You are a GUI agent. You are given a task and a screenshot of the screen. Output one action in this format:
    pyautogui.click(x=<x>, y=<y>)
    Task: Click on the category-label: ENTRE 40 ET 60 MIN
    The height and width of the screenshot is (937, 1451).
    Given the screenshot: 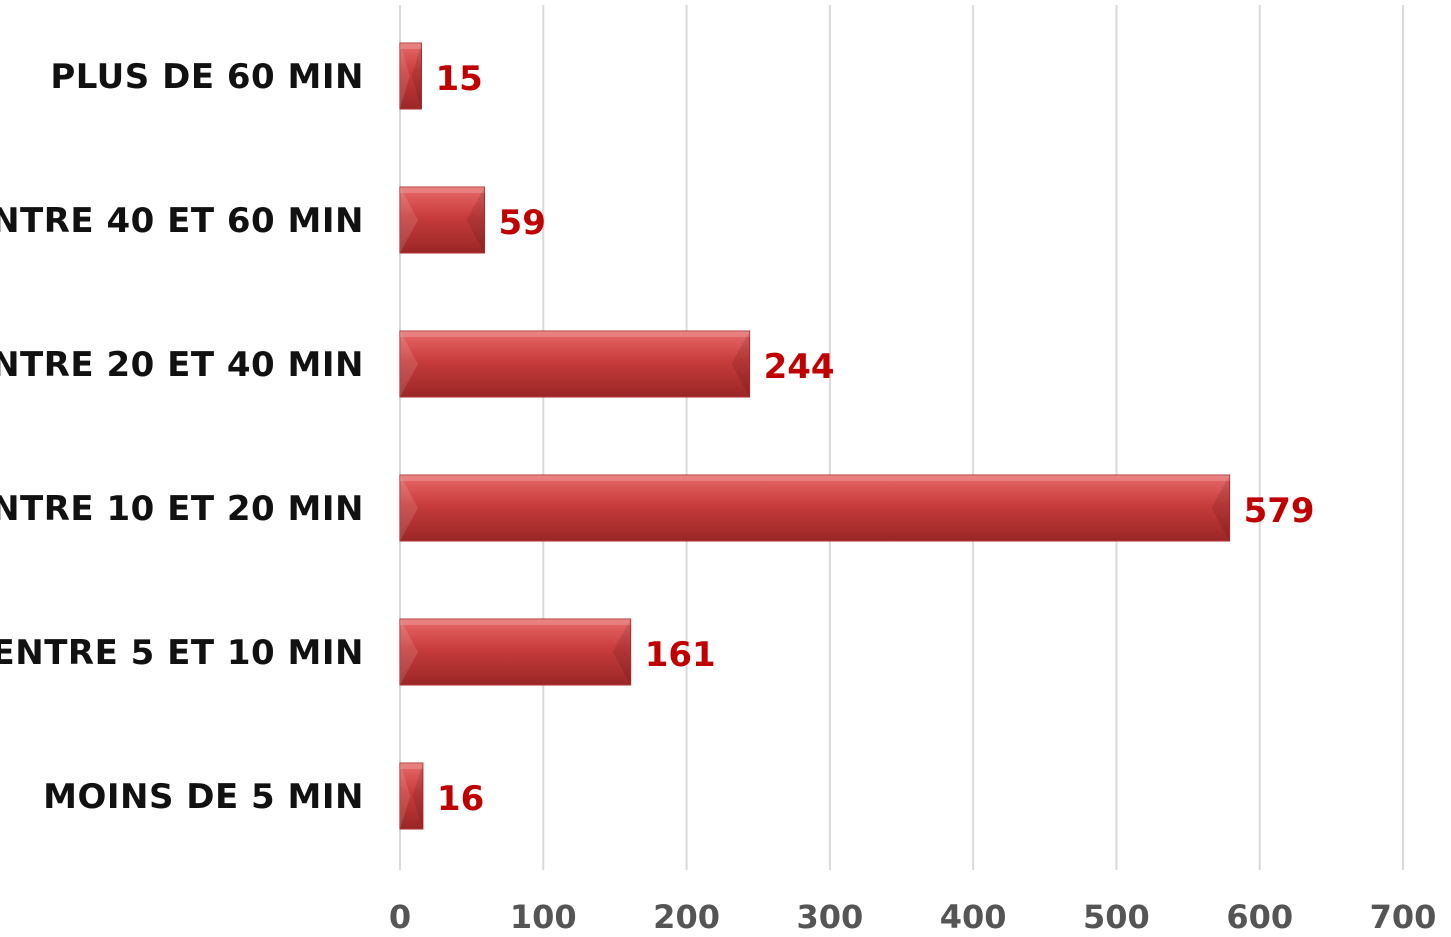 What is the action you would take?
    pyautogui.click(x=182, y=221)
    